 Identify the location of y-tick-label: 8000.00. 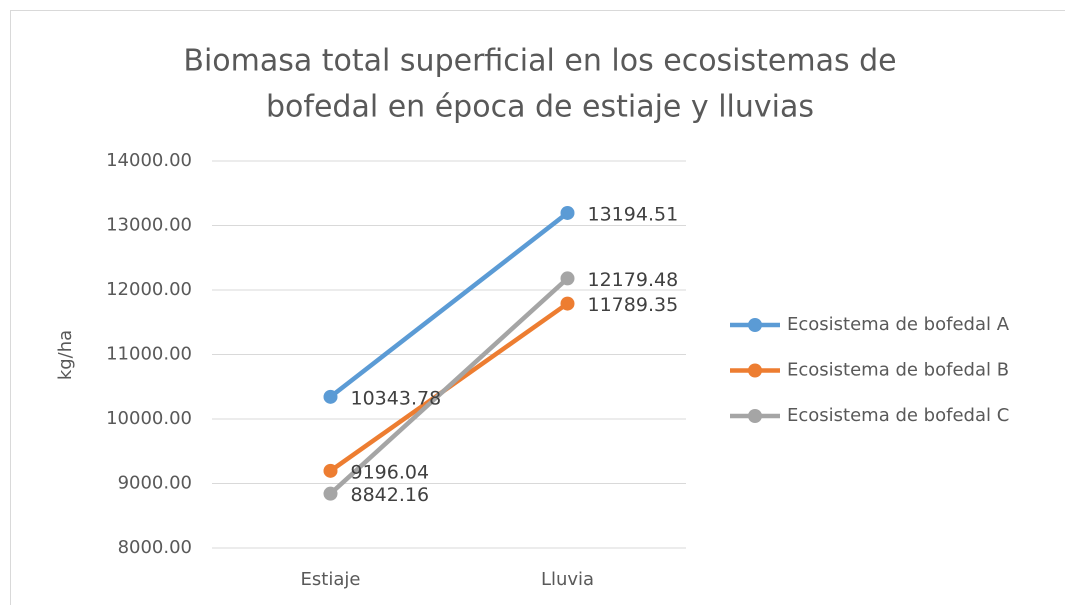
(155, 547).